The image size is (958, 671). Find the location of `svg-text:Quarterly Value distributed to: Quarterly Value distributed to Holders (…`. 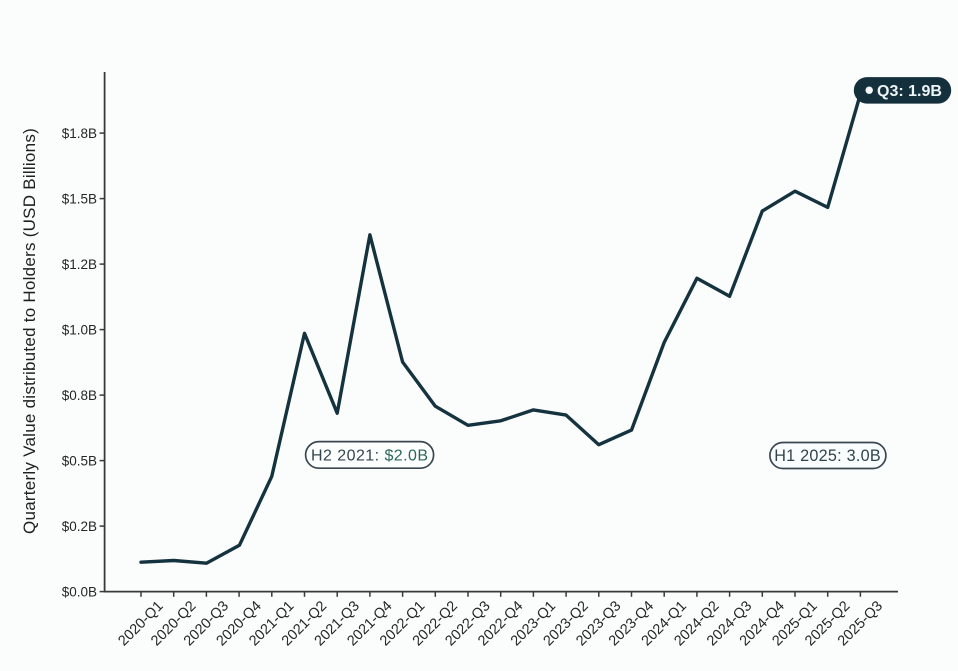

svg-text:Quarterly Value distributed to: Quarterly Value distributed to Holders (… is located at coordinates (29, 331).